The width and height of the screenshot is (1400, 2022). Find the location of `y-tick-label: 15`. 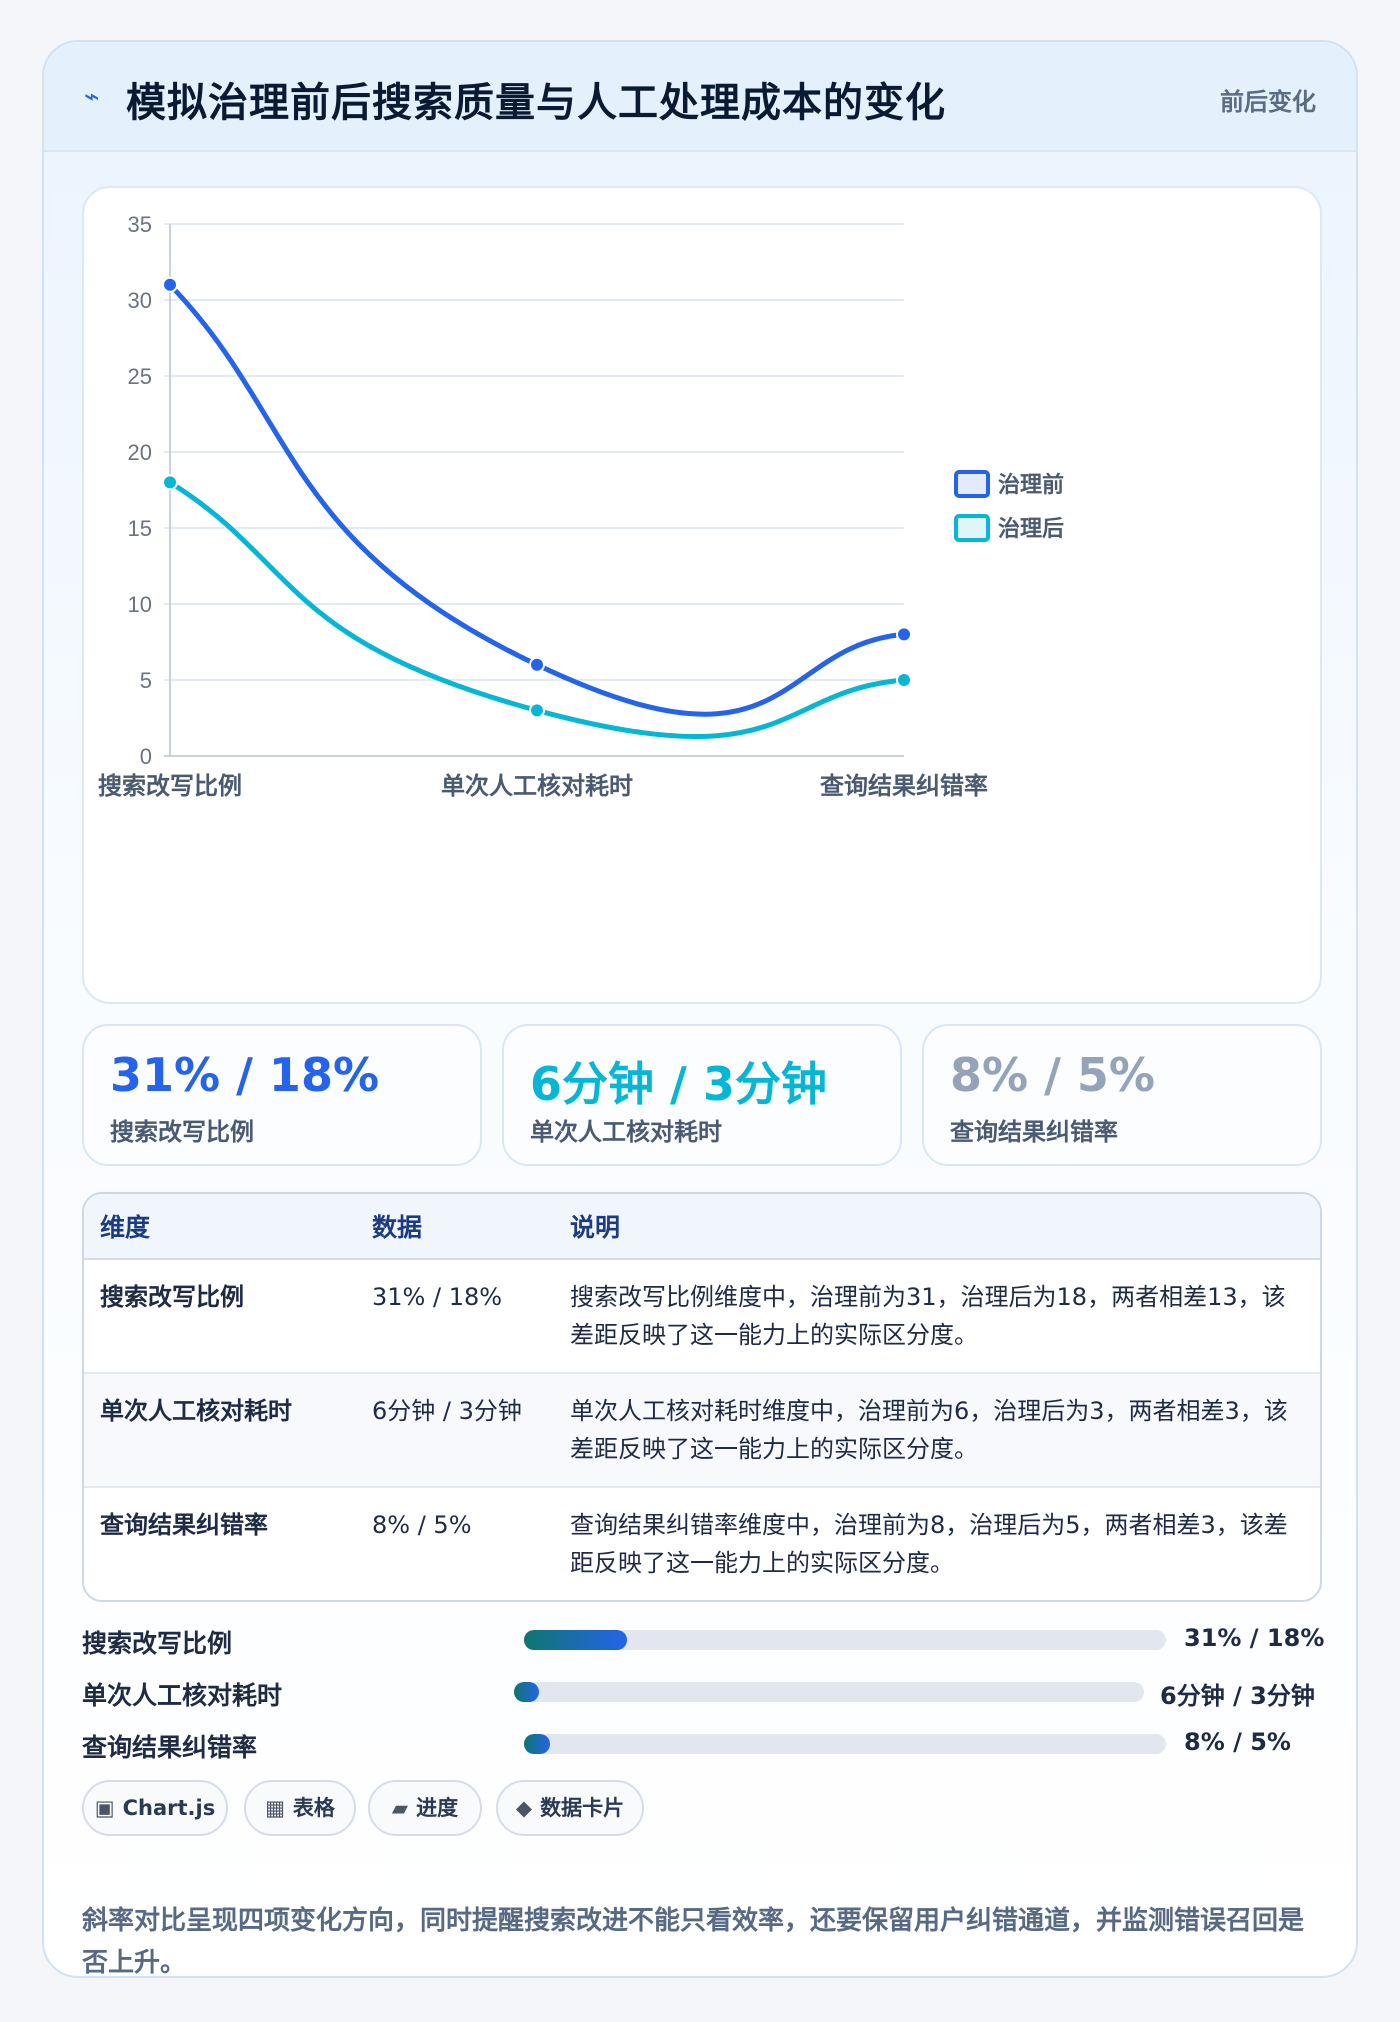

y-tick-label: 15 is located at coordinates (140, 528).